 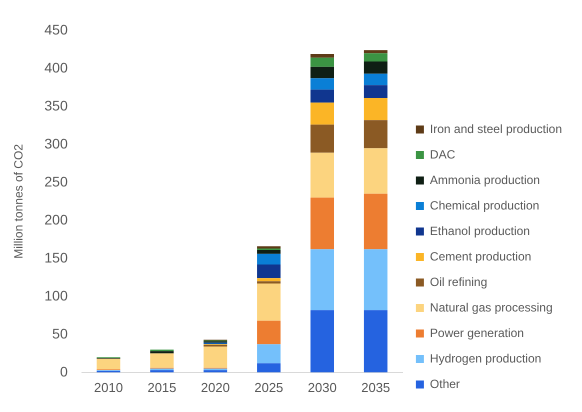 I want to click on y-tick-label: 300, so click(x=56, y=143).